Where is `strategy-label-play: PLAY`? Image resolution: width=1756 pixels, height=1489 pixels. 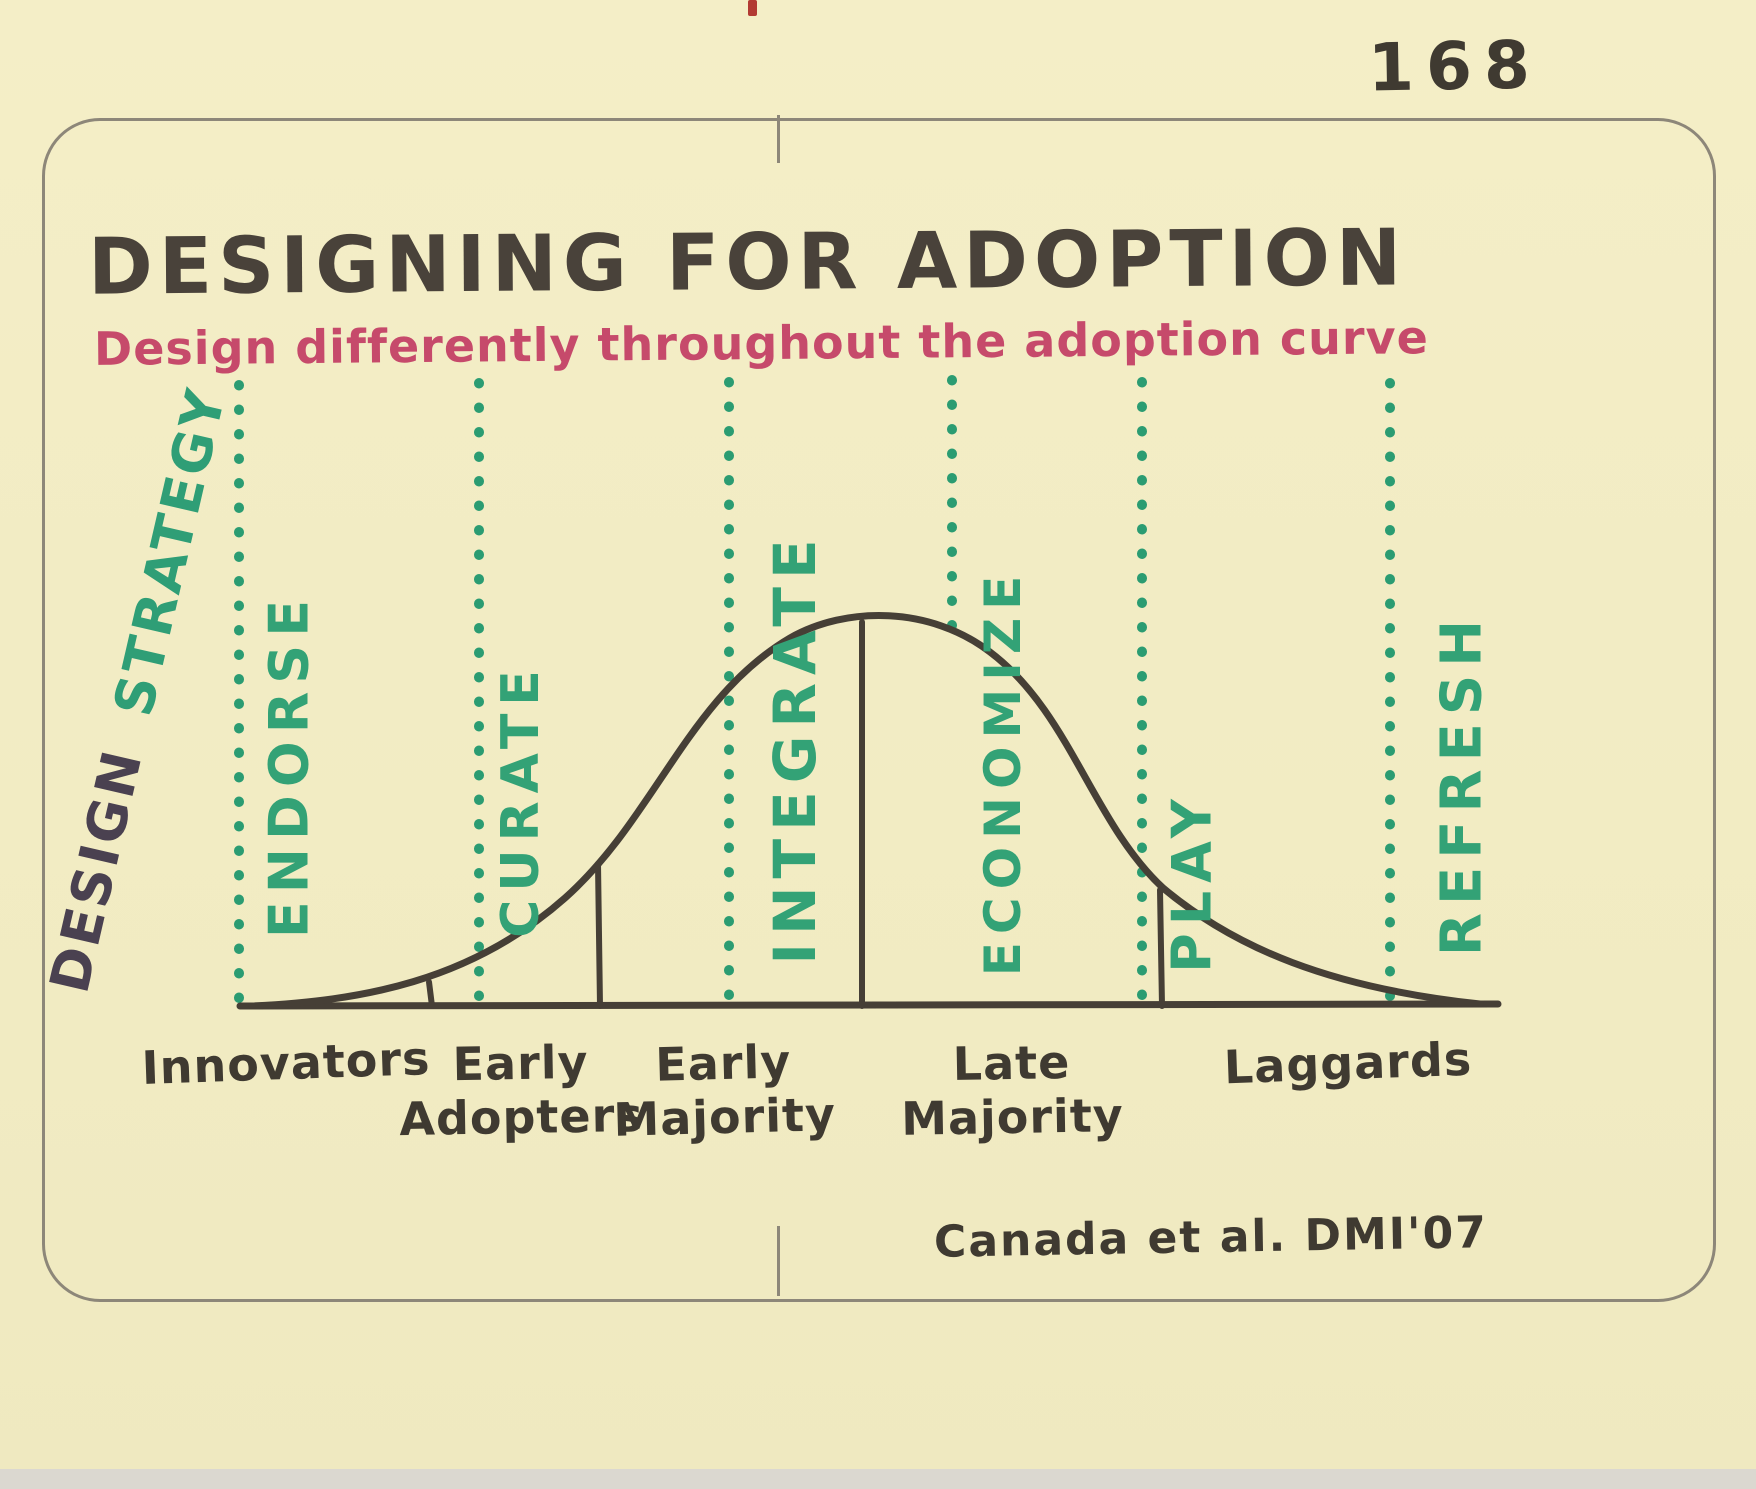
strategy-label-play: PLAY is located at coordinates (1192, 882).